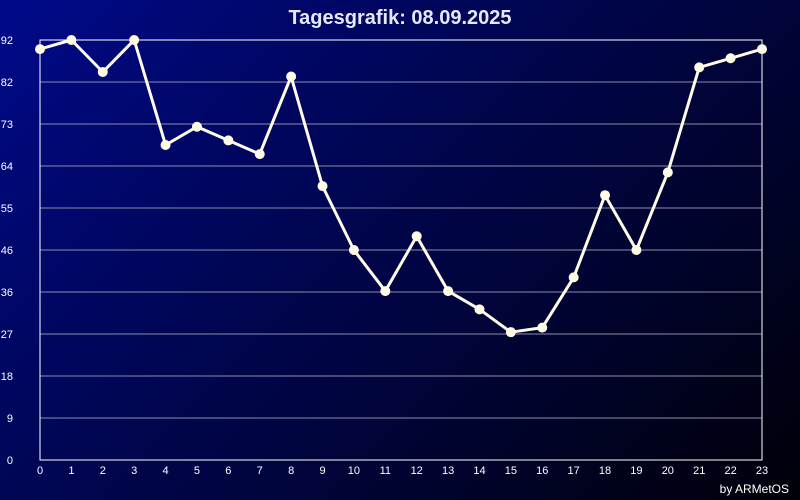  What do you see at coordinates (636, 471) in the screenshot?
I see `x-tick-label: 19` at bounding box center [636, 471].